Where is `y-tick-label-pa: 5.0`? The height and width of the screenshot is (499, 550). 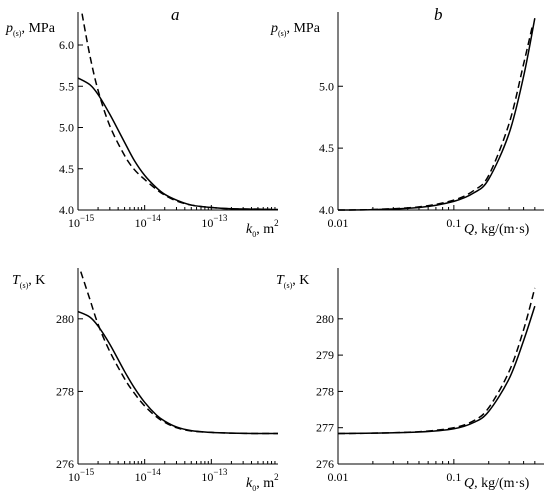
y-tick-label-pa: 5.0 is located at coordinates (66, 128).